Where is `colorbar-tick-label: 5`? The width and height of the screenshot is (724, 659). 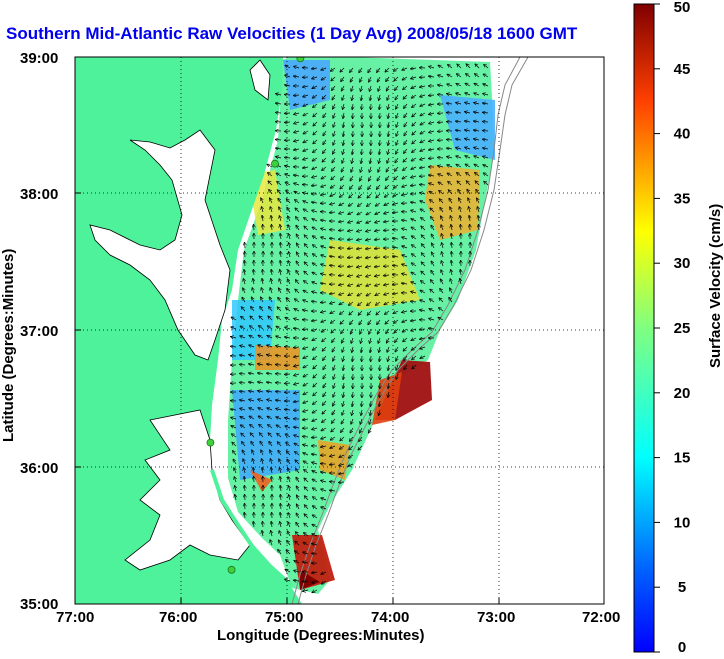
colorbar-tick-label: 5 is located at coordinates (682, 587).